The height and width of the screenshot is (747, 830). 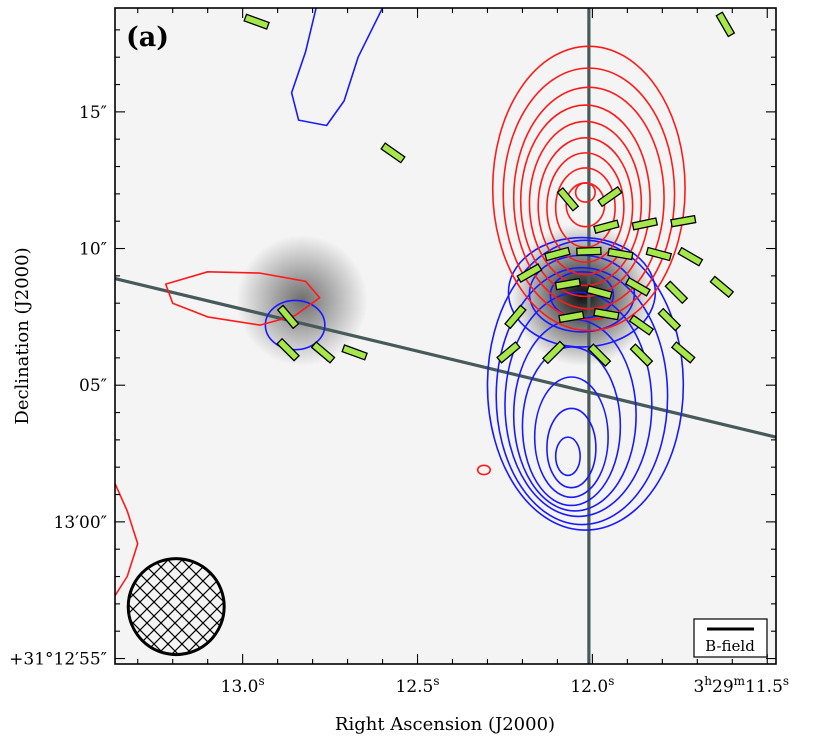 What do you see at coordinates (741, 685) in the screenshot?
I see `x-tick-label: 3h29m11.5s` at bounding box center [741, 685].